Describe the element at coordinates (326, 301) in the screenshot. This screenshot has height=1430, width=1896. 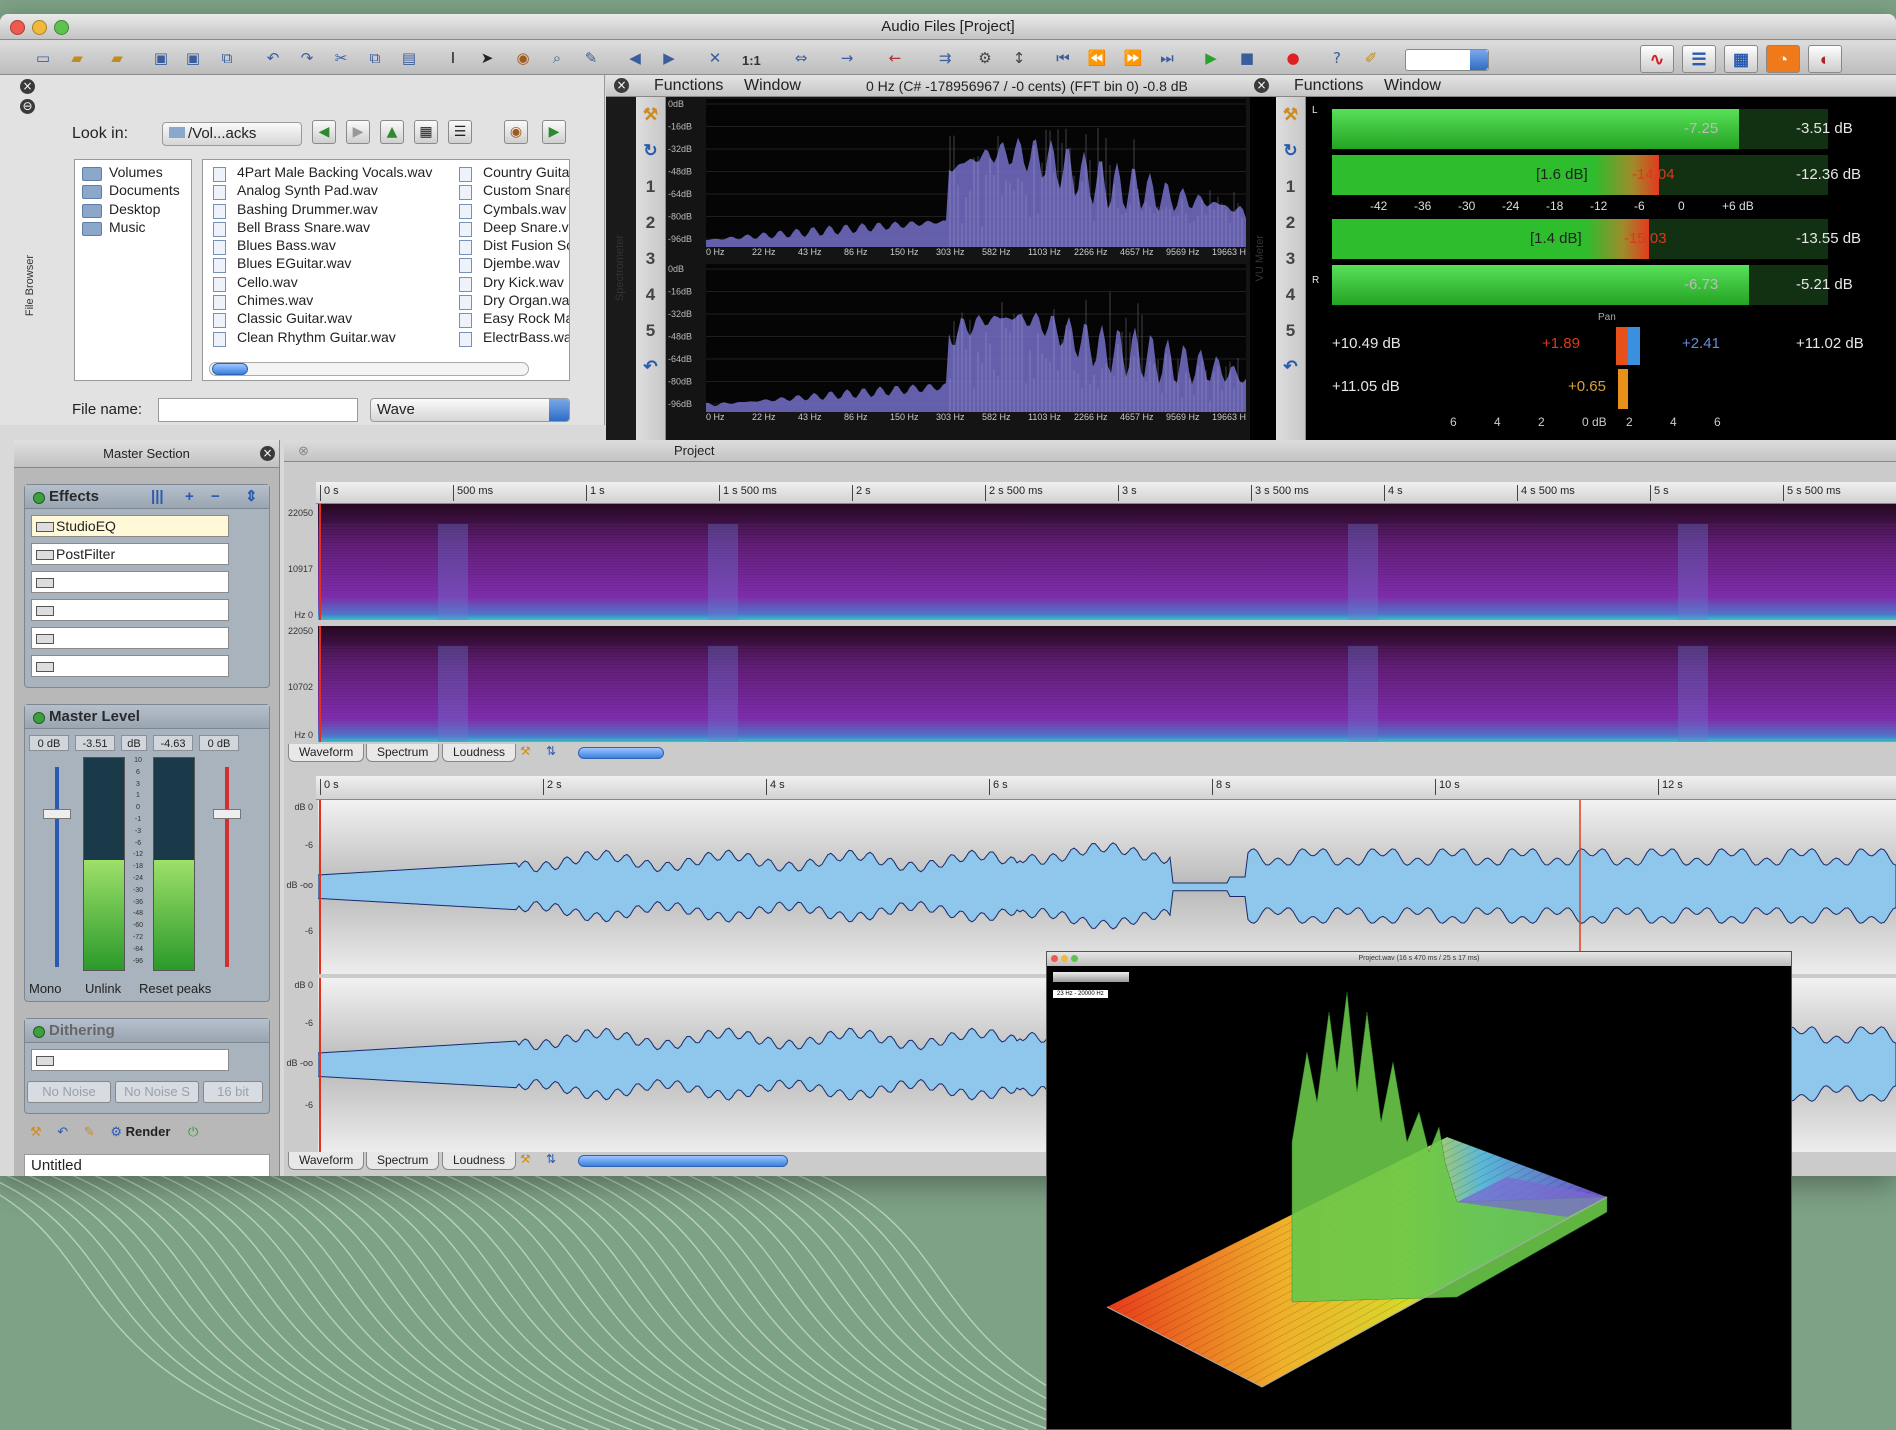
I see `file-item: Chimes.wav` at that location.